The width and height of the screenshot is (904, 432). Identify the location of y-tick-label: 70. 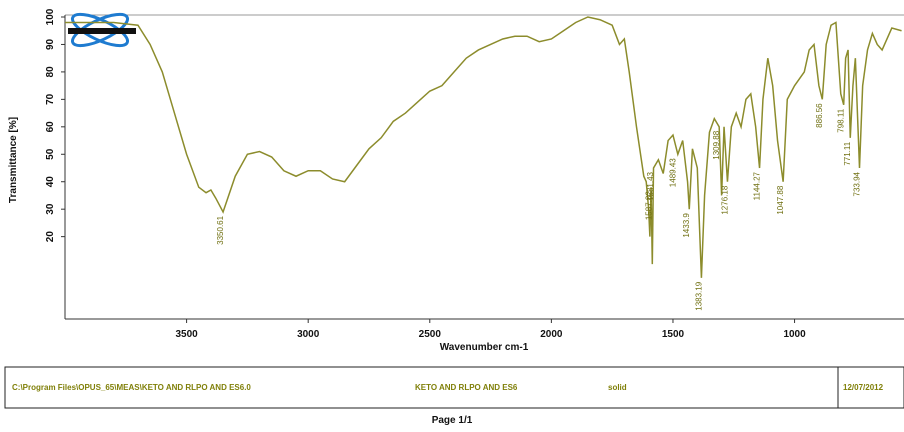
(50, 99).